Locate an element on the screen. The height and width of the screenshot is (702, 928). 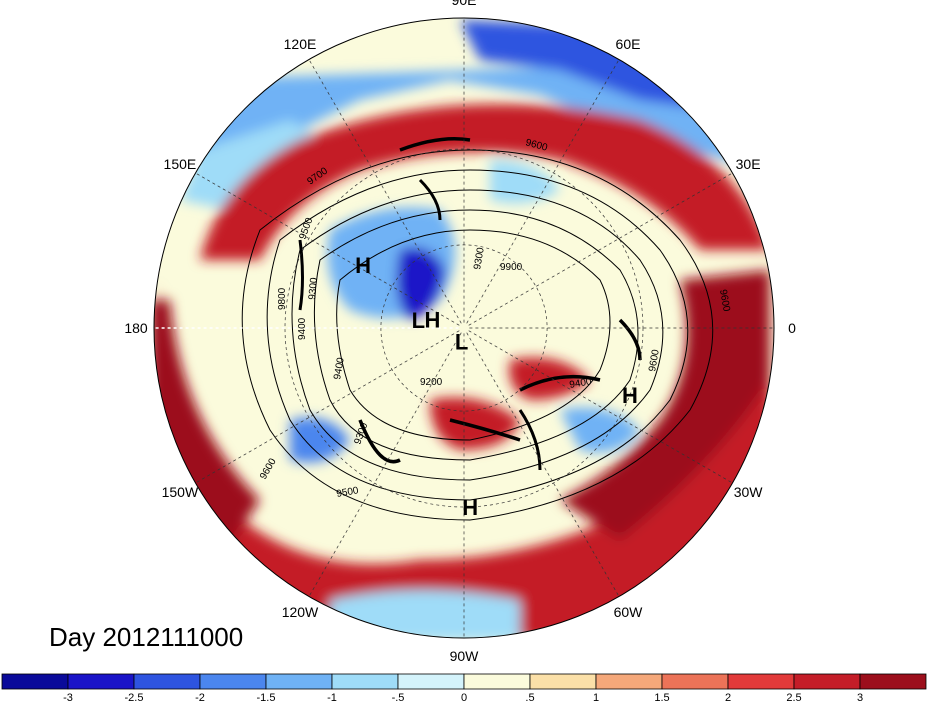
blue-patch-south is located at coordinates (425, 614).